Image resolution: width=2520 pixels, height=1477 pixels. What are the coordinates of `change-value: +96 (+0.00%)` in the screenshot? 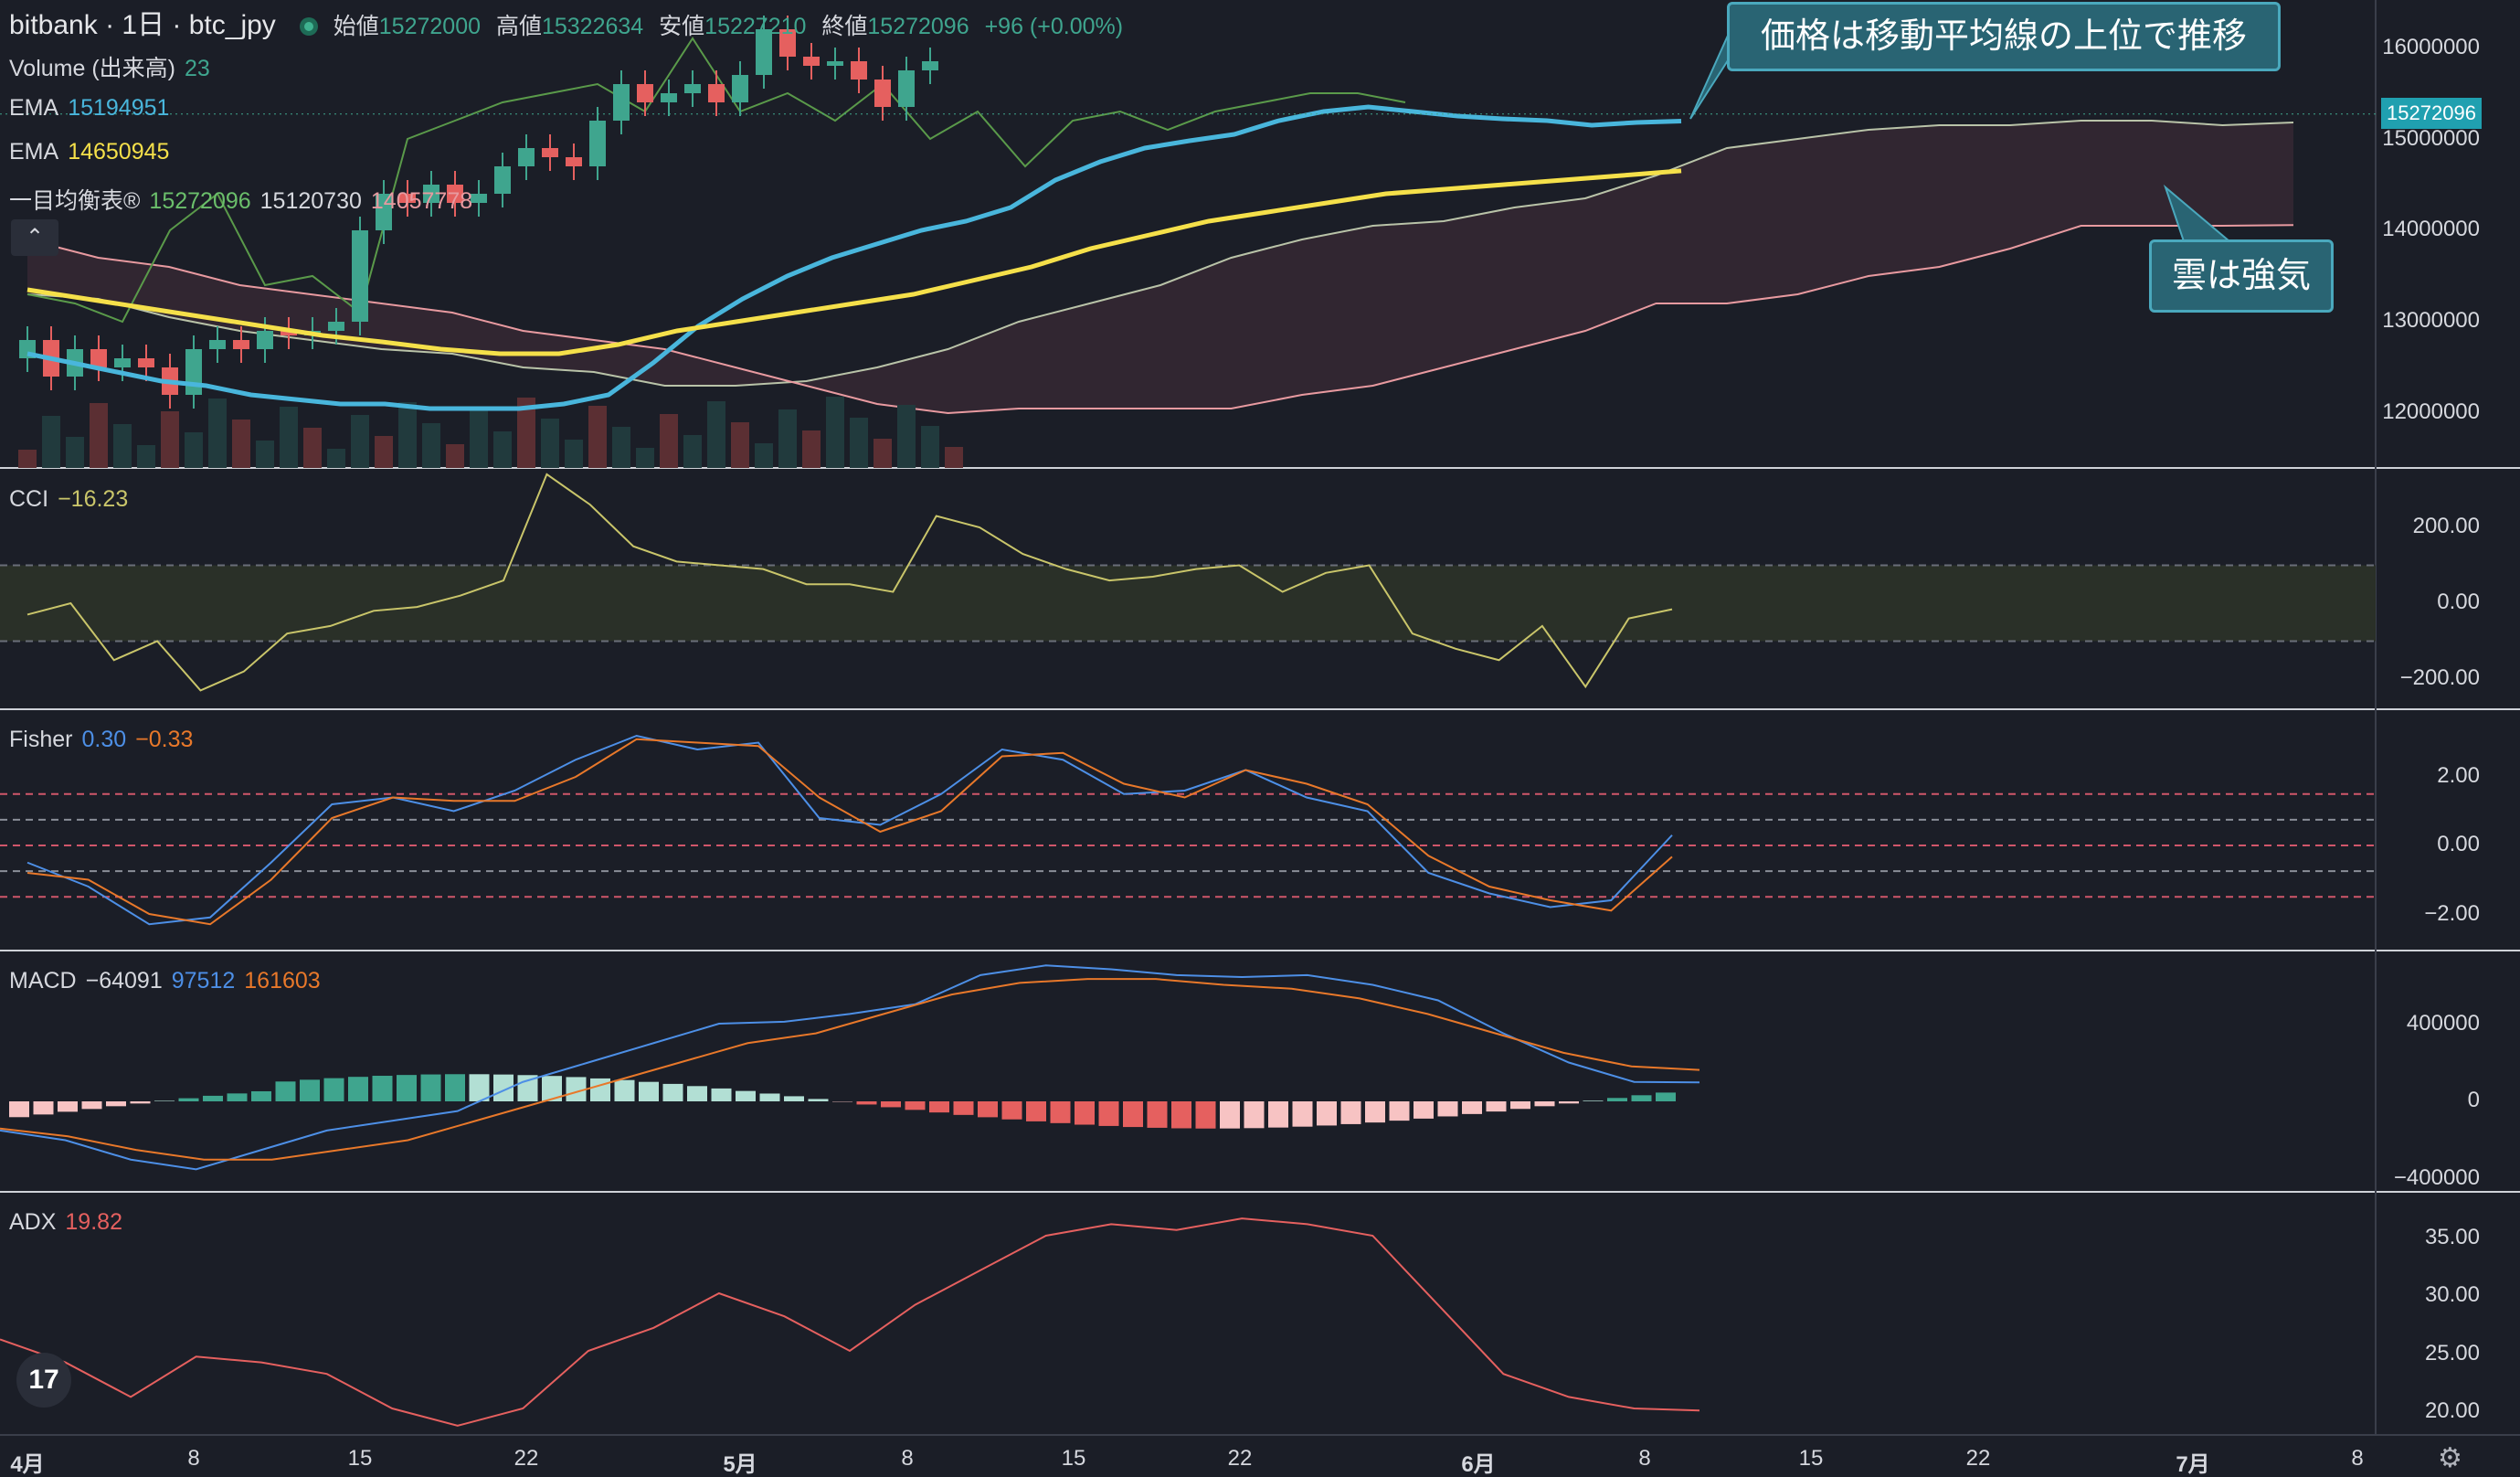 It's located at (1054, 26).